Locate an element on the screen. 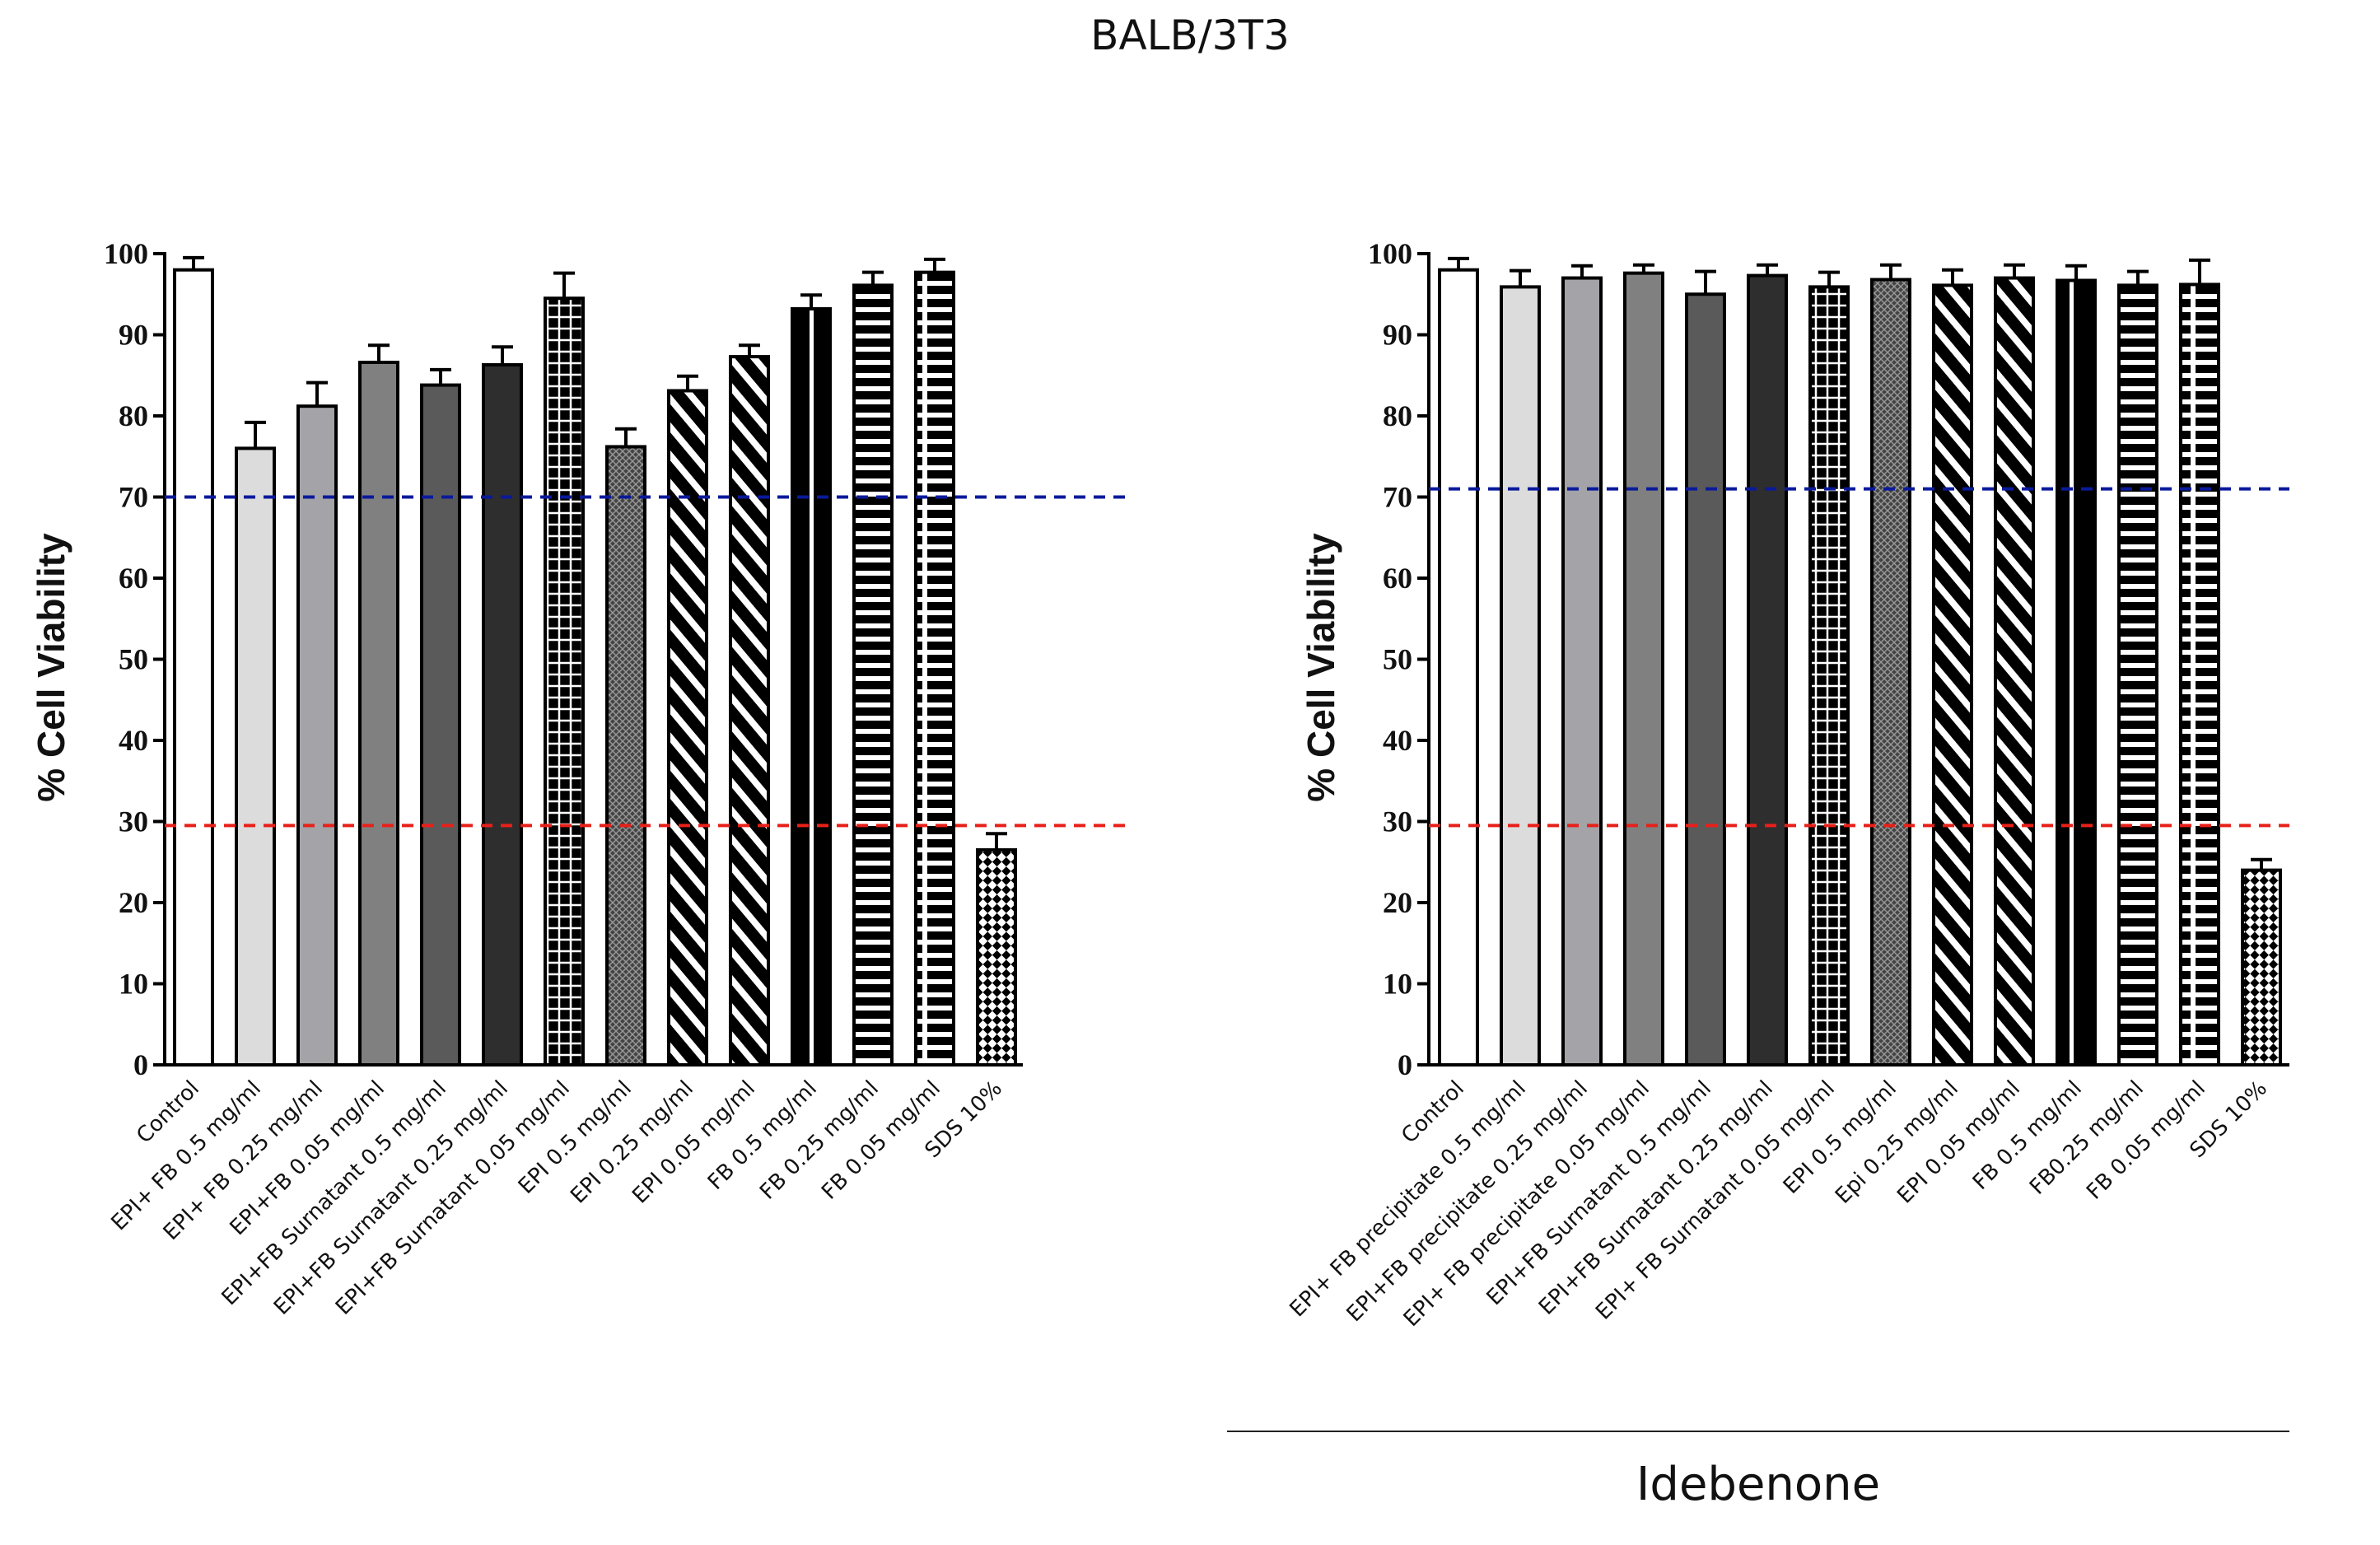 The width and height of the screenshot is (2380, 1545). group-bracket-line is located at coordinates (1758, 1431).